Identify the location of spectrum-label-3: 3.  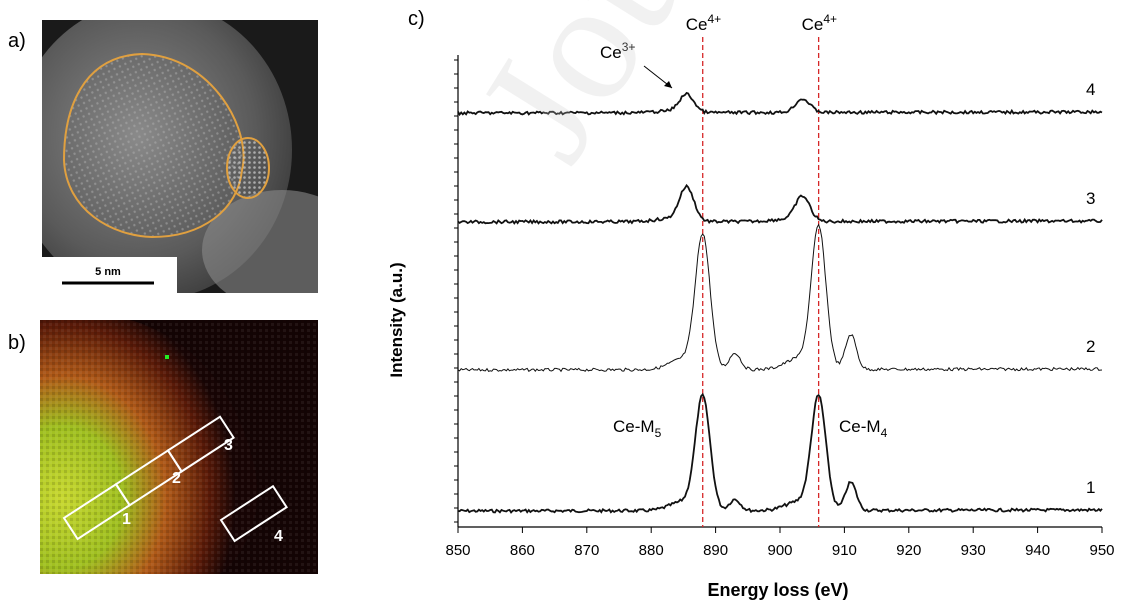
(1090, 198).